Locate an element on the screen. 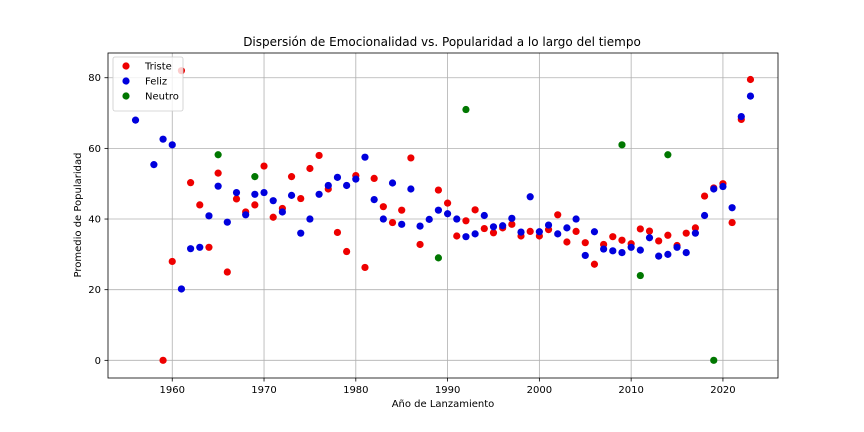 The height and width of the screenshot is (432, 864). legend-box is located at coordinates (148, 84).